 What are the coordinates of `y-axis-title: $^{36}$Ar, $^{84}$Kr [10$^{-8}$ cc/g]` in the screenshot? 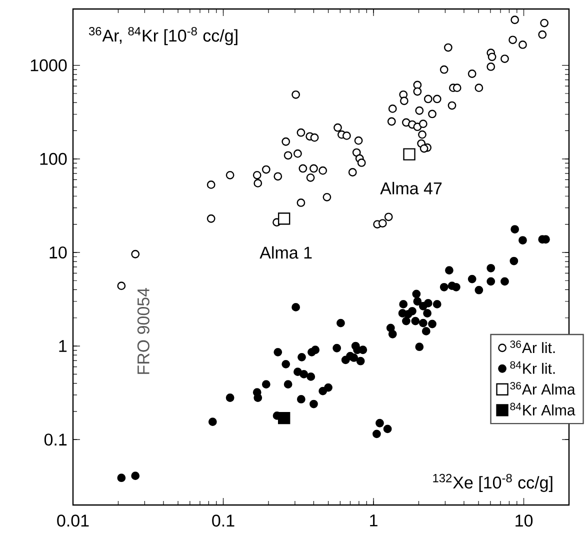 It's located at (163, 36).